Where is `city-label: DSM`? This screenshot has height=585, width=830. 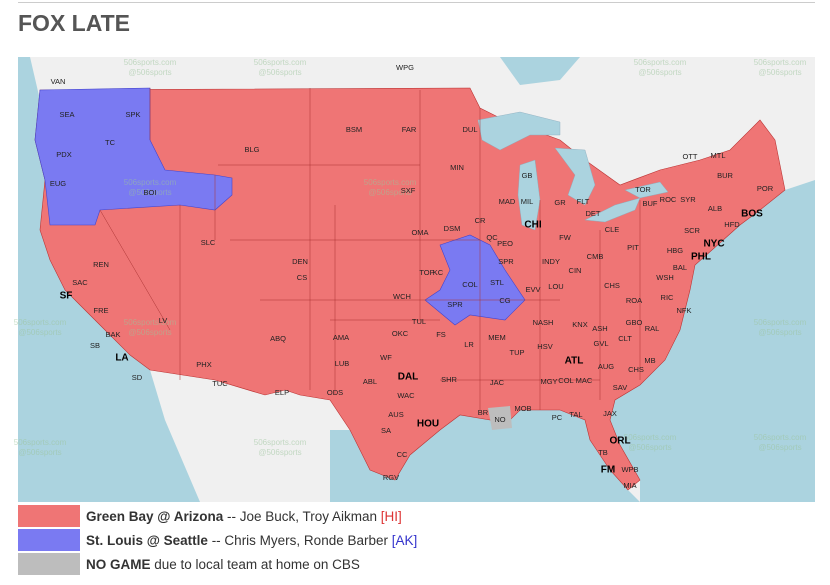 city-label: DSM is located at coordinates (452, 228).